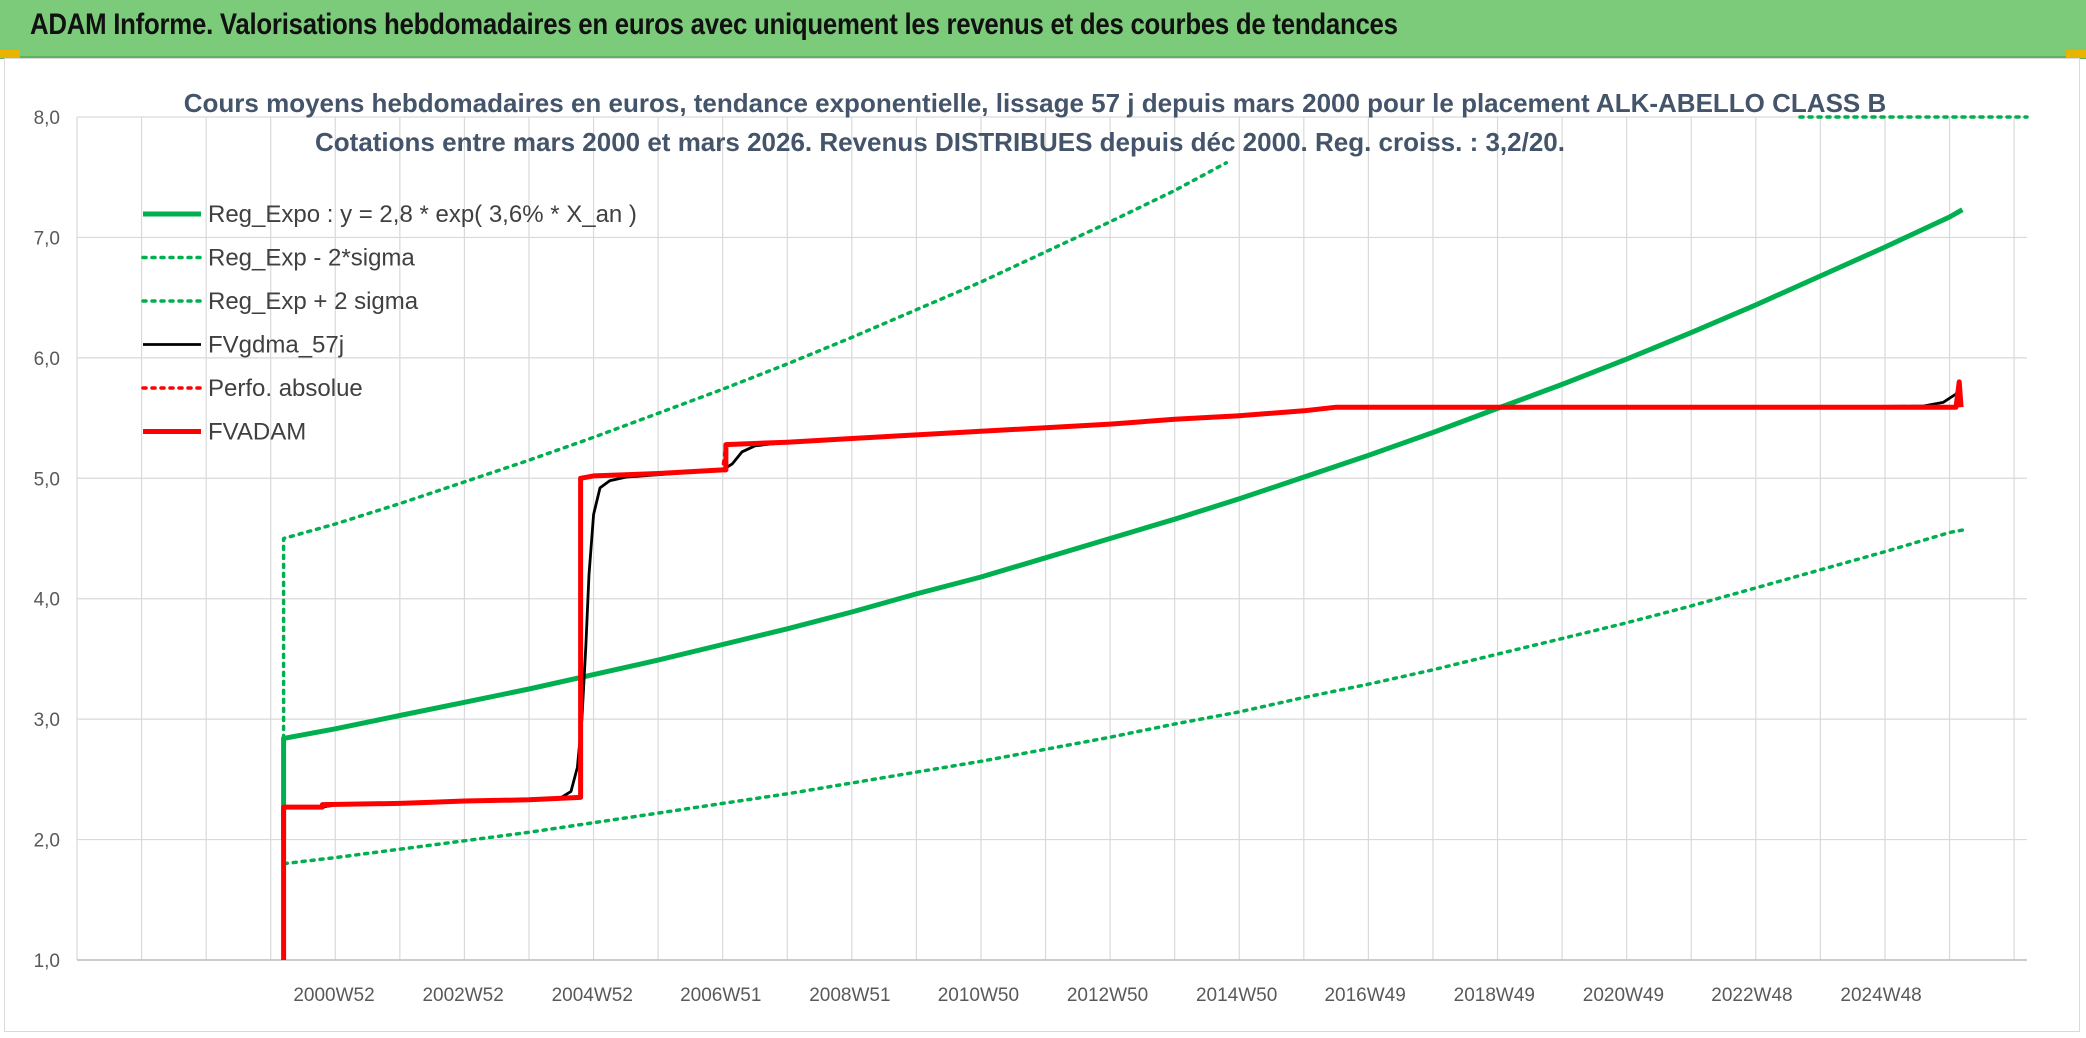  I want to click on y-tick-label: 2,0, so click(47, 841).